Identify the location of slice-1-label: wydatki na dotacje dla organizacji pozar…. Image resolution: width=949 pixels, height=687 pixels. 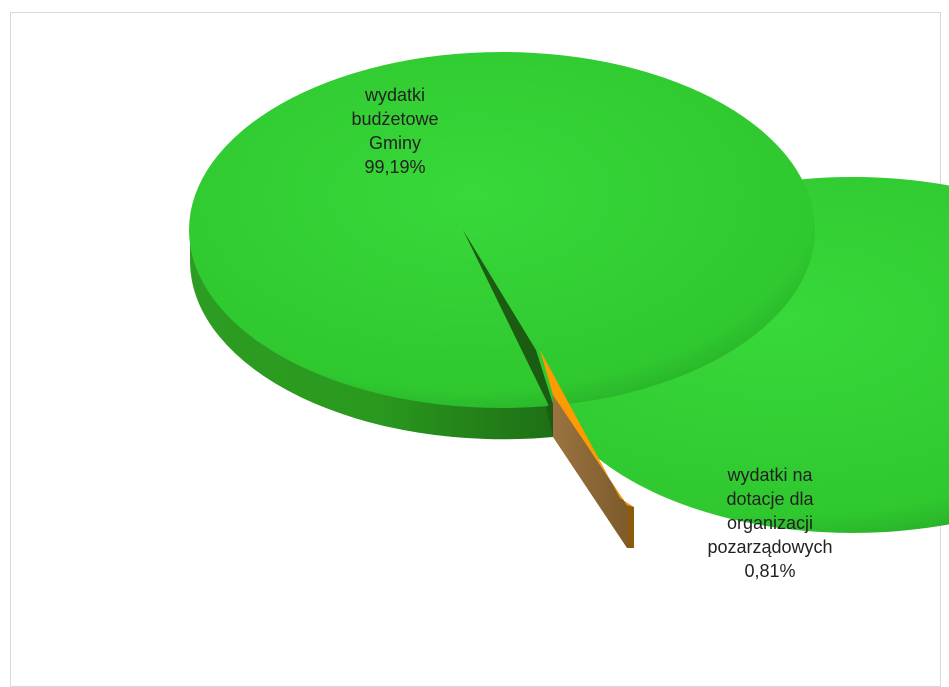
(770, 523).